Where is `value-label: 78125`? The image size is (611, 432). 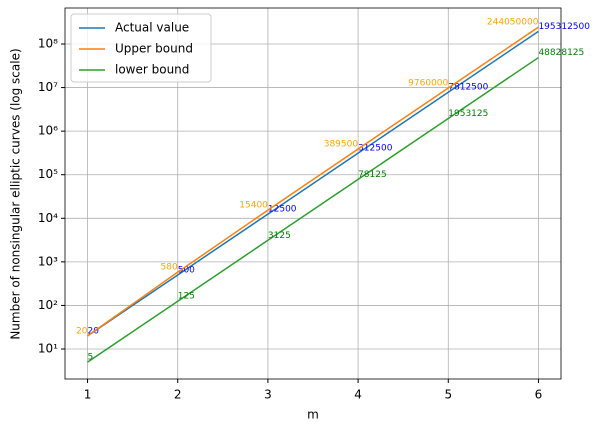 value-label: 78125 is located at coordinates (372, 175).